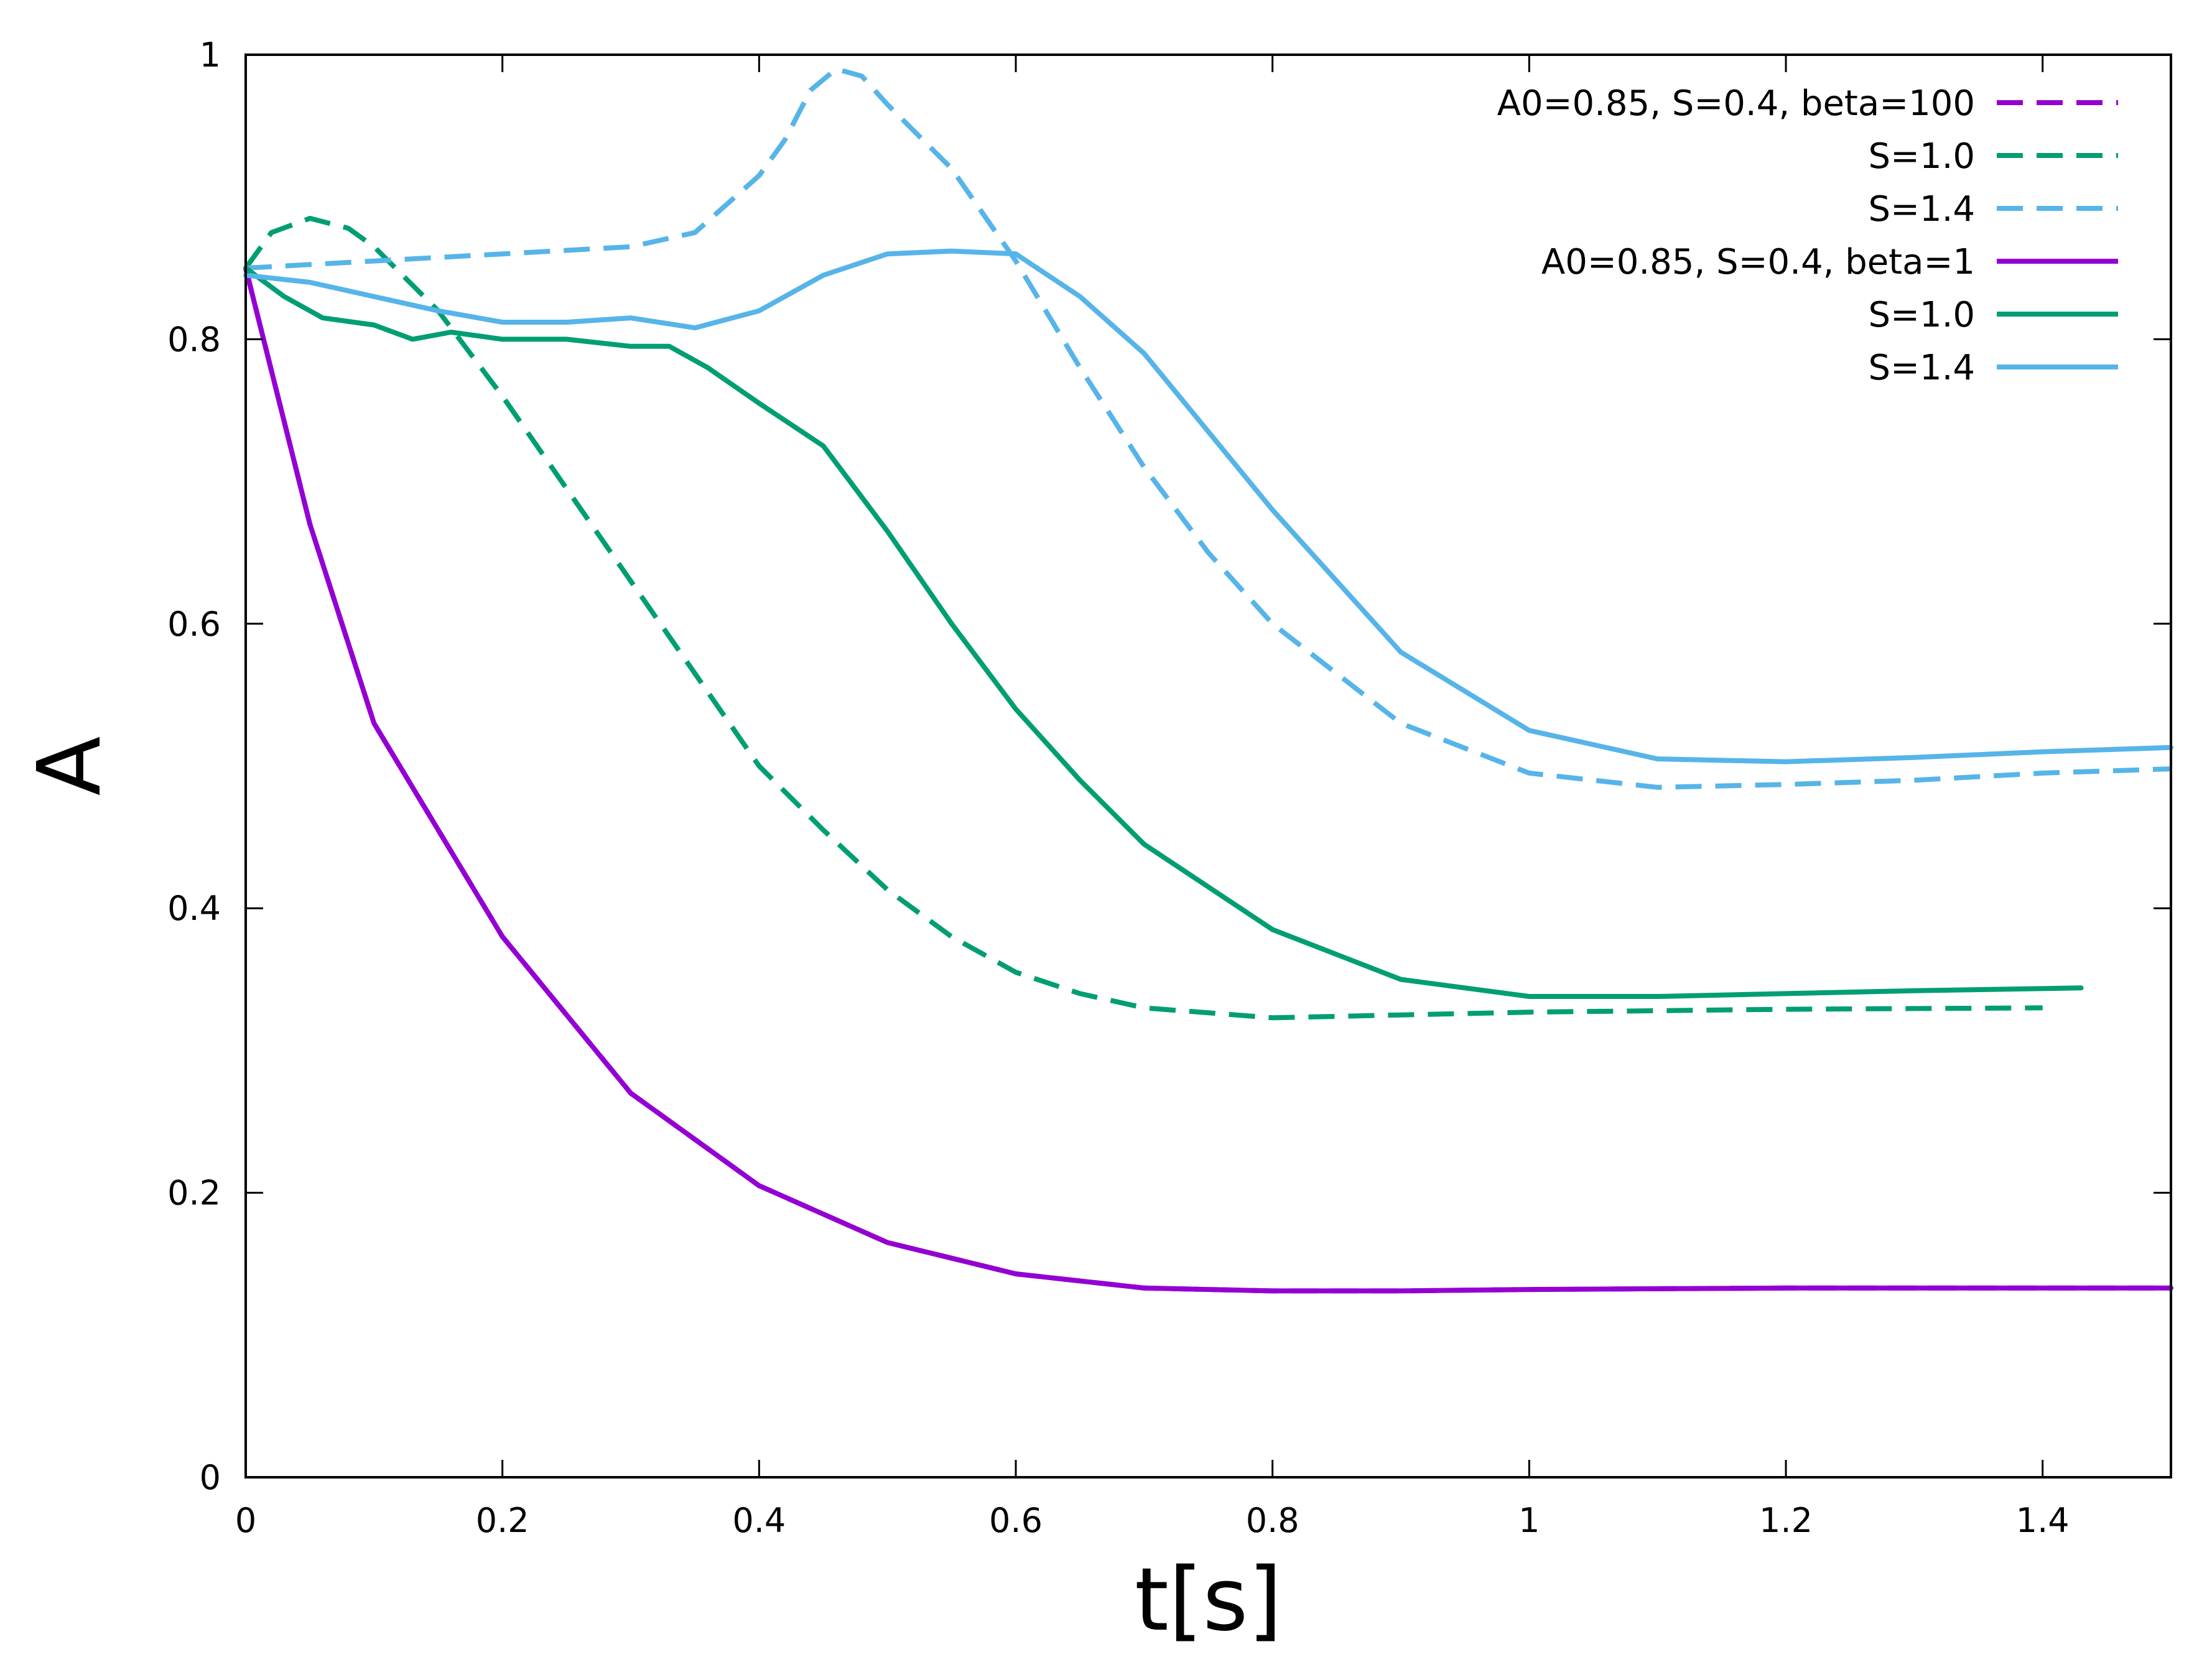 The image size is (2212, 1662). Describe the element at coordinates (194, 339) in the screenshot. I see `y-tick-label: 0.8` at that location.